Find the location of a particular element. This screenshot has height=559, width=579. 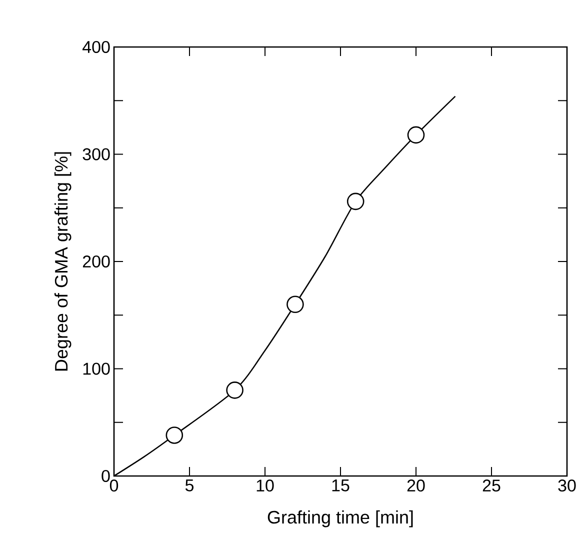

y-axis-title: Degree of GMA grafting [%] is located at coordinates (63, 261).